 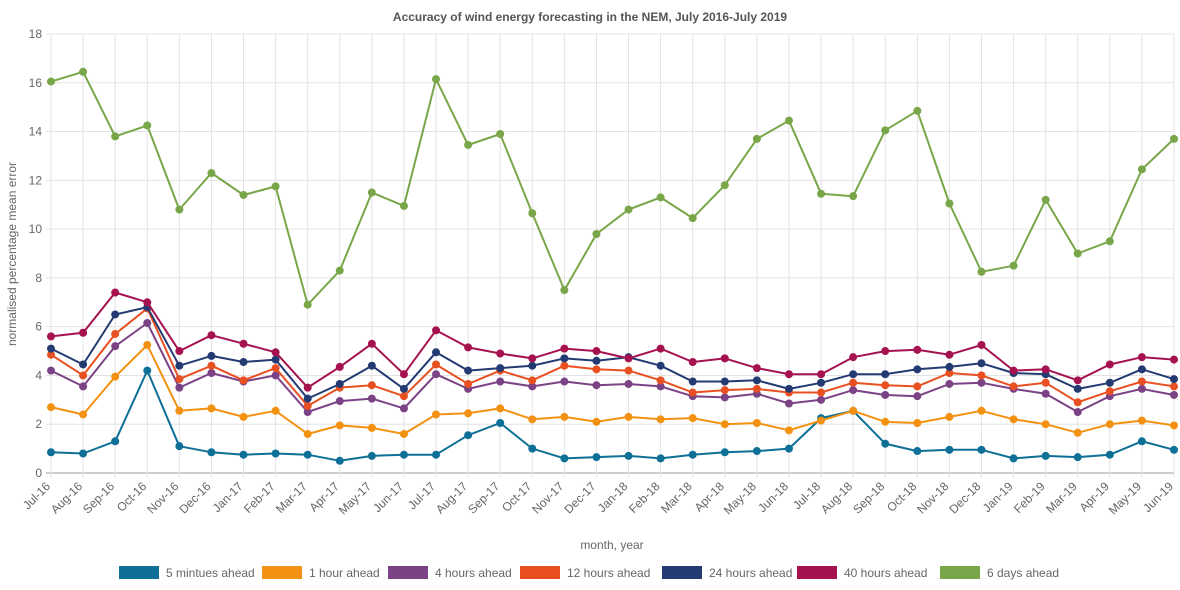 I want to click on legend-item: 1 hour ahead, so click(x=321, y=573).